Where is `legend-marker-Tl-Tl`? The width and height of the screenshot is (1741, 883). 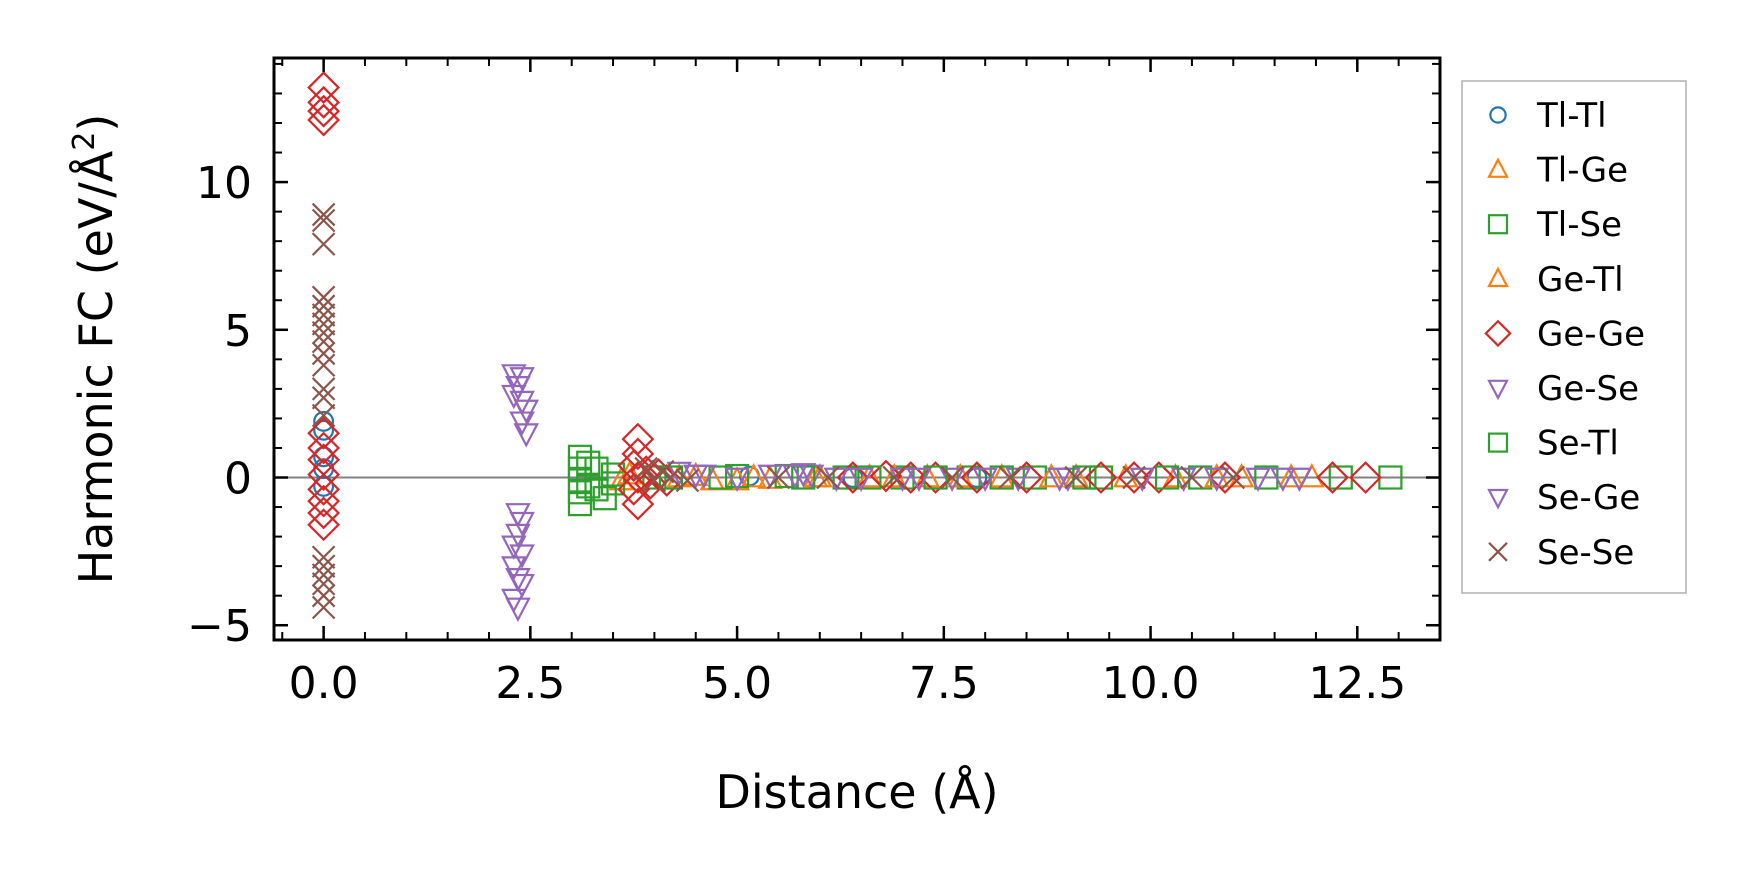
legend-marker-Tl-Tl is located at coordinates (1498, 115).